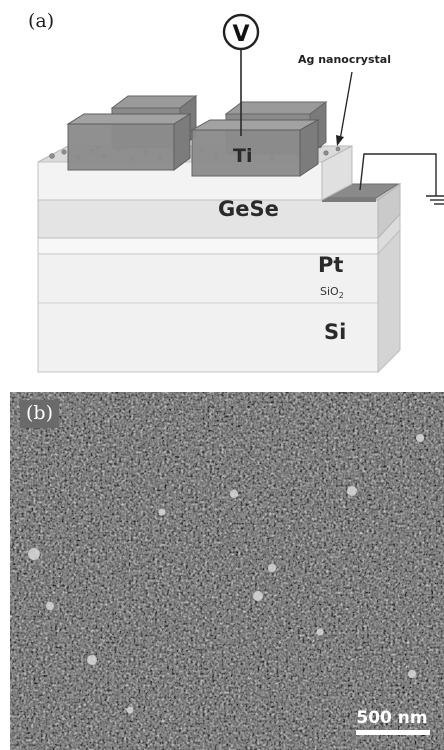 Image resolution: width=444 pixels, height=750 pixels. I want to click on pt-label: Pt, so click(330, 265).